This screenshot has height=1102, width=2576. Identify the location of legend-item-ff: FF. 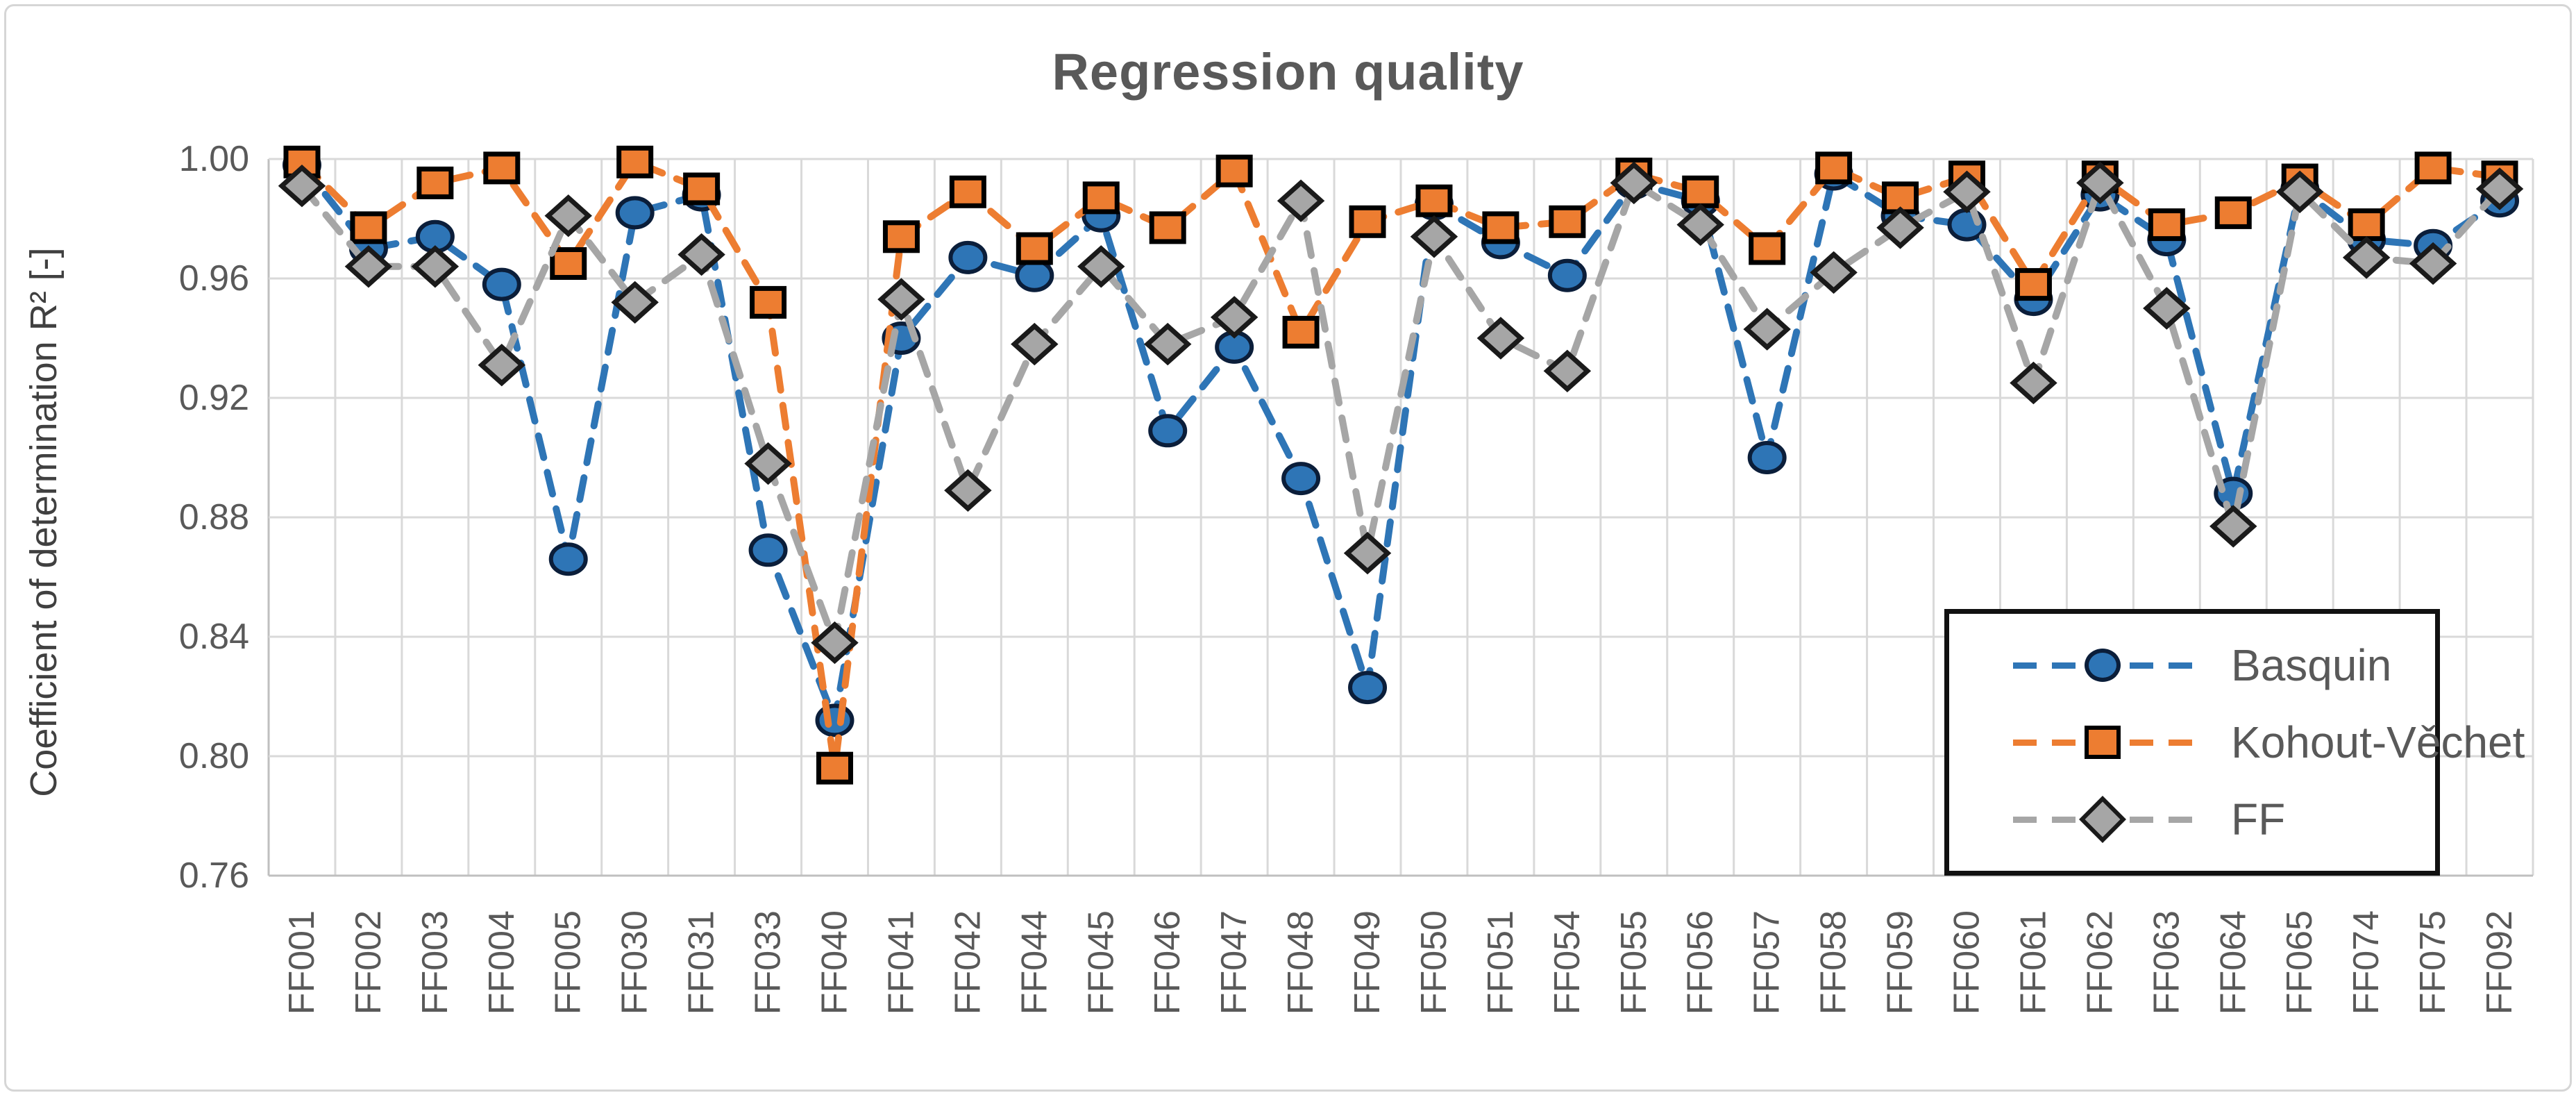
(2224, 819).